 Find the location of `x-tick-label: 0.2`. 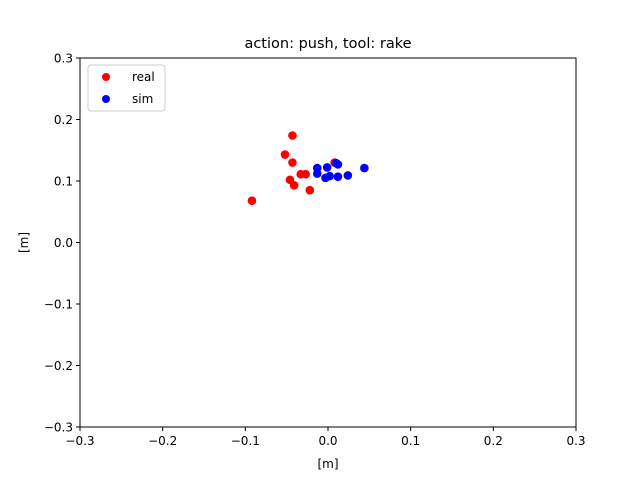

x-tick-label: 0.2 is located at coordinates (493, 441).